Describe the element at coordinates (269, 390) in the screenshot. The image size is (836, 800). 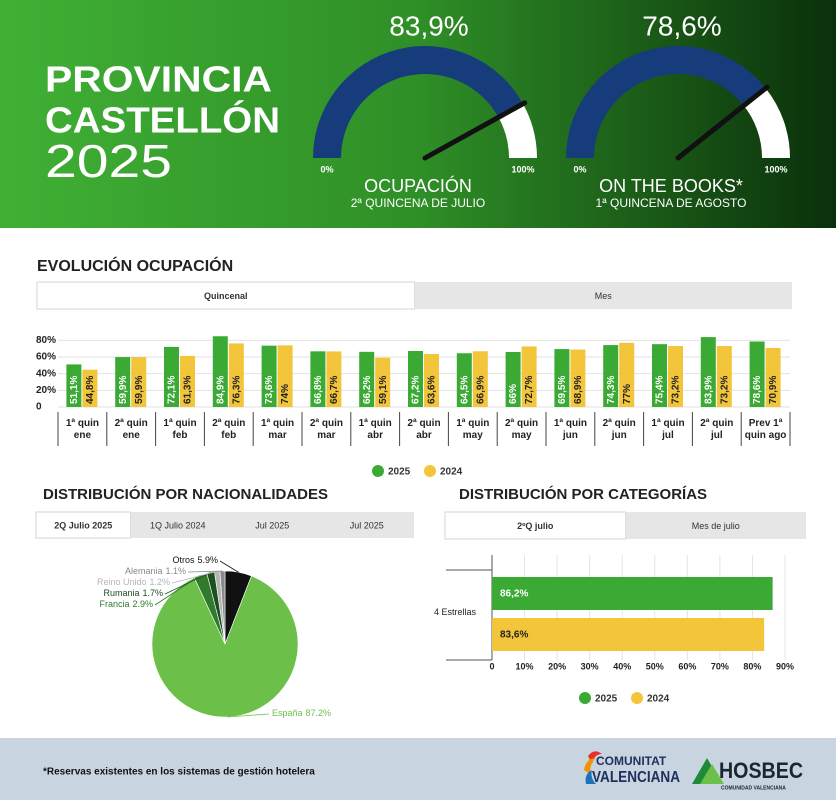
I see `bar-value-label: 73,6%` at that location.